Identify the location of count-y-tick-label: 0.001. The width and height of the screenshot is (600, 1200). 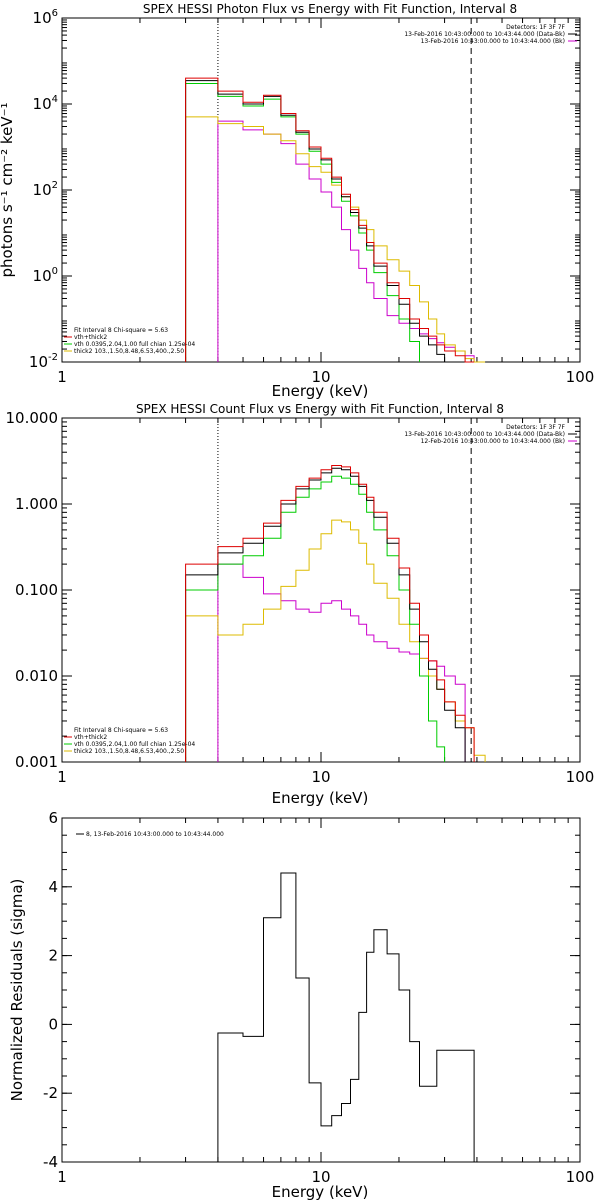
(36, 762).